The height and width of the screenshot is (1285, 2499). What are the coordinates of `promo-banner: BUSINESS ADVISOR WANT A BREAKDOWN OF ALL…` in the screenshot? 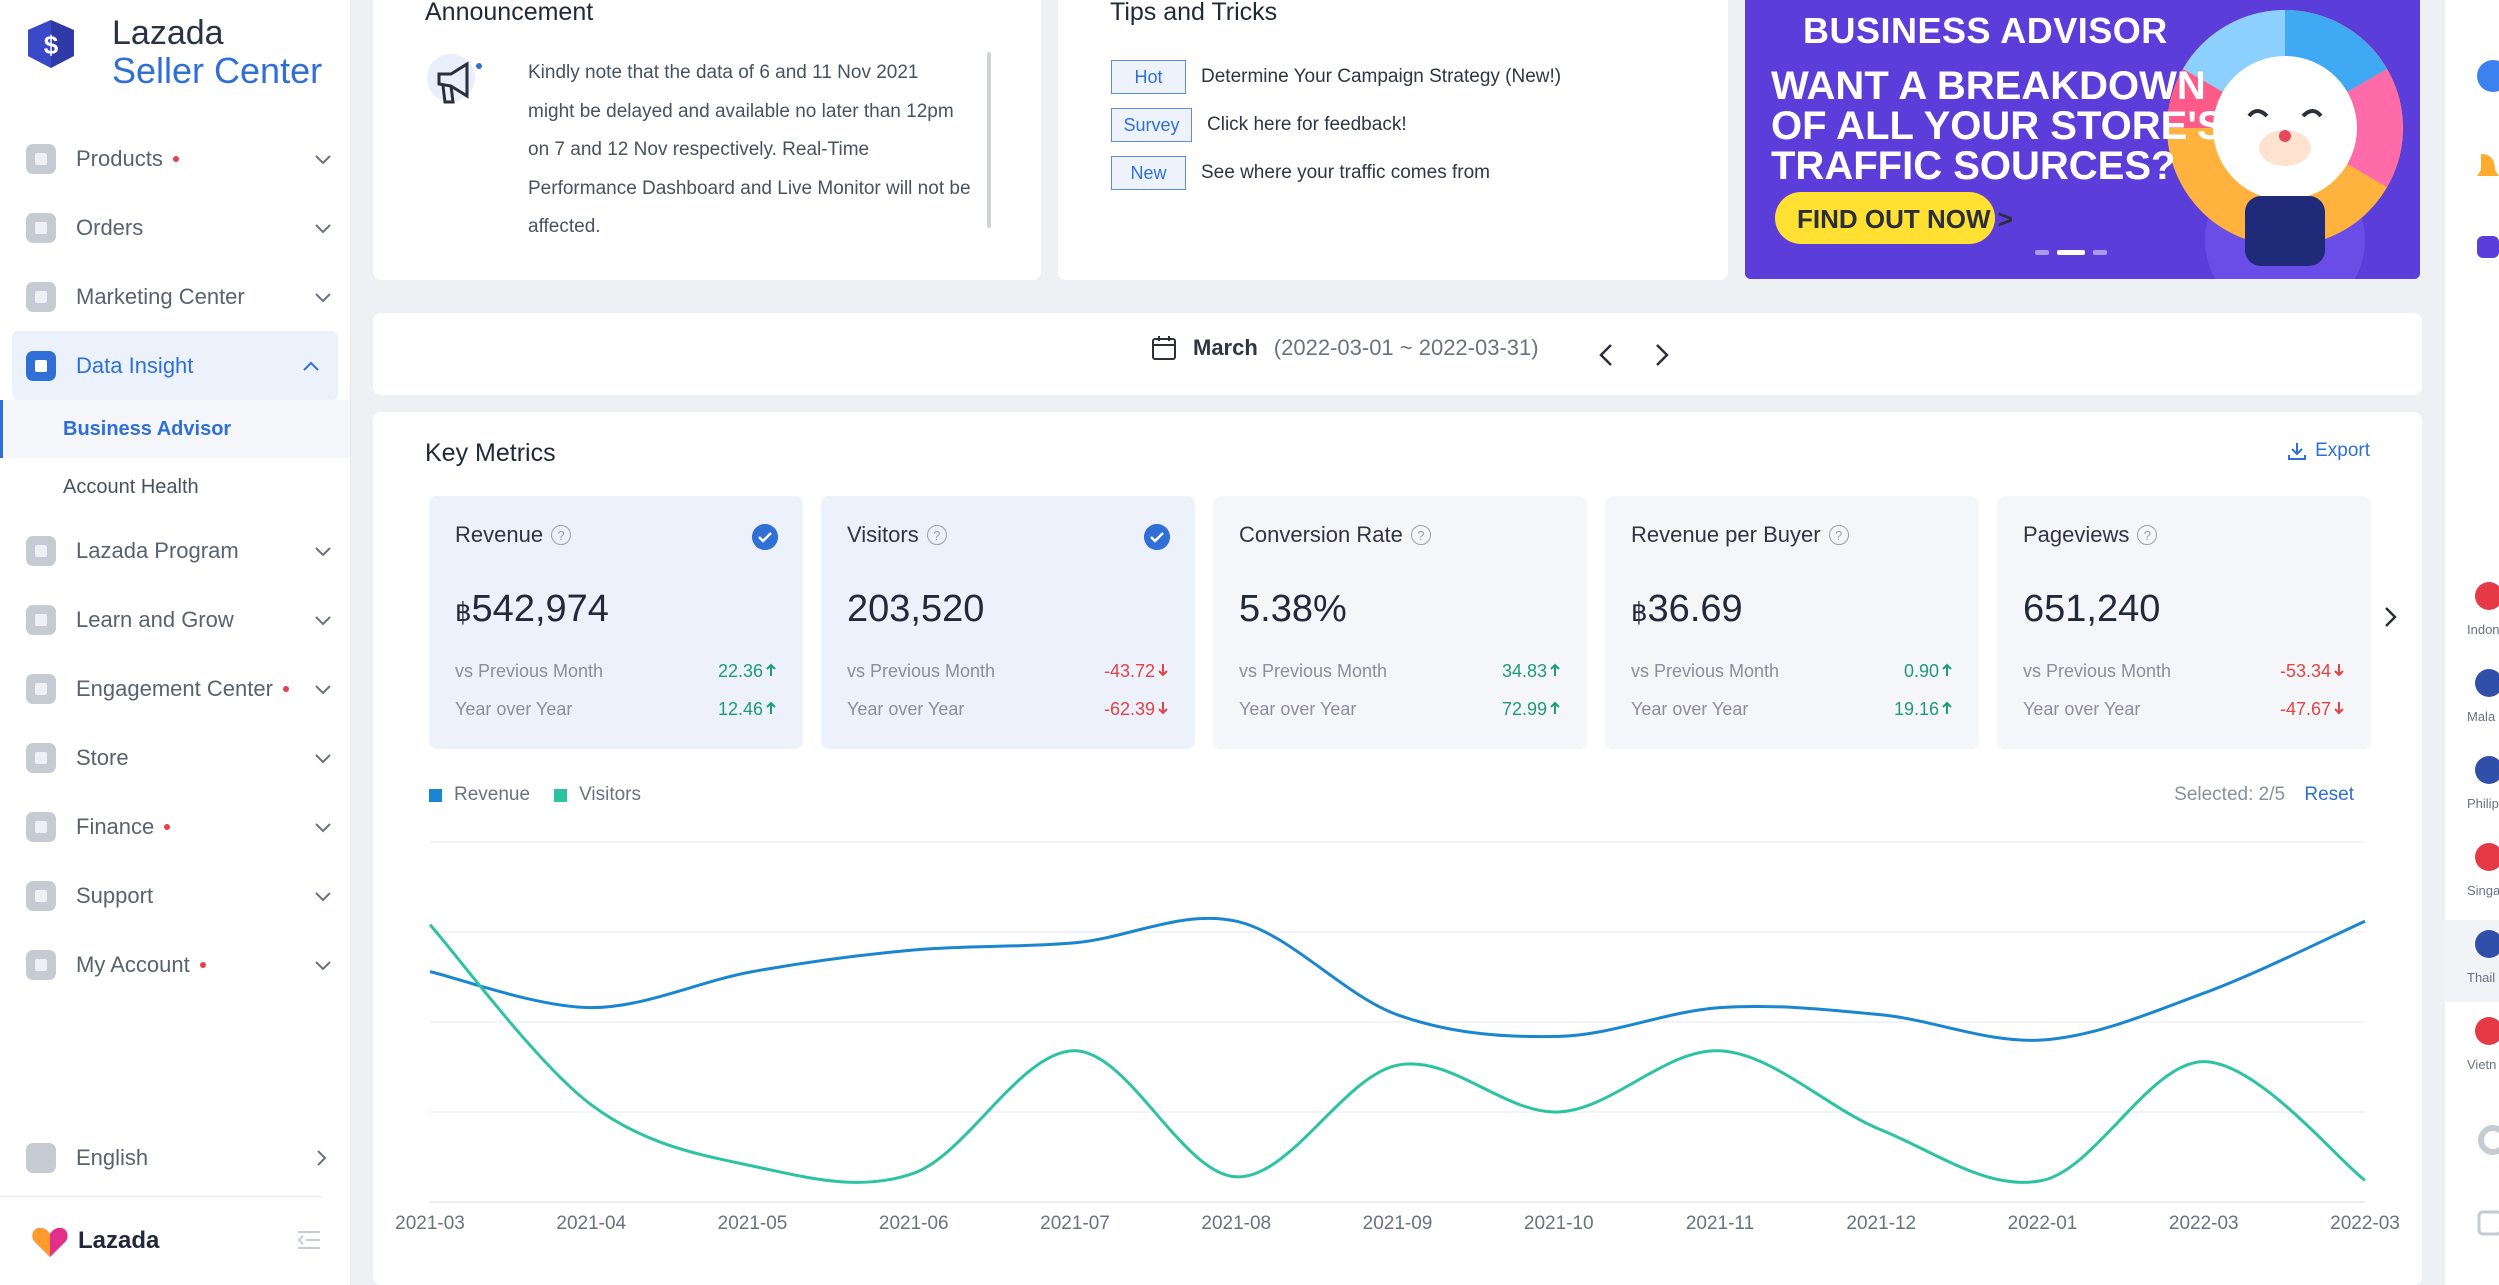 It's located at (2082, 139).